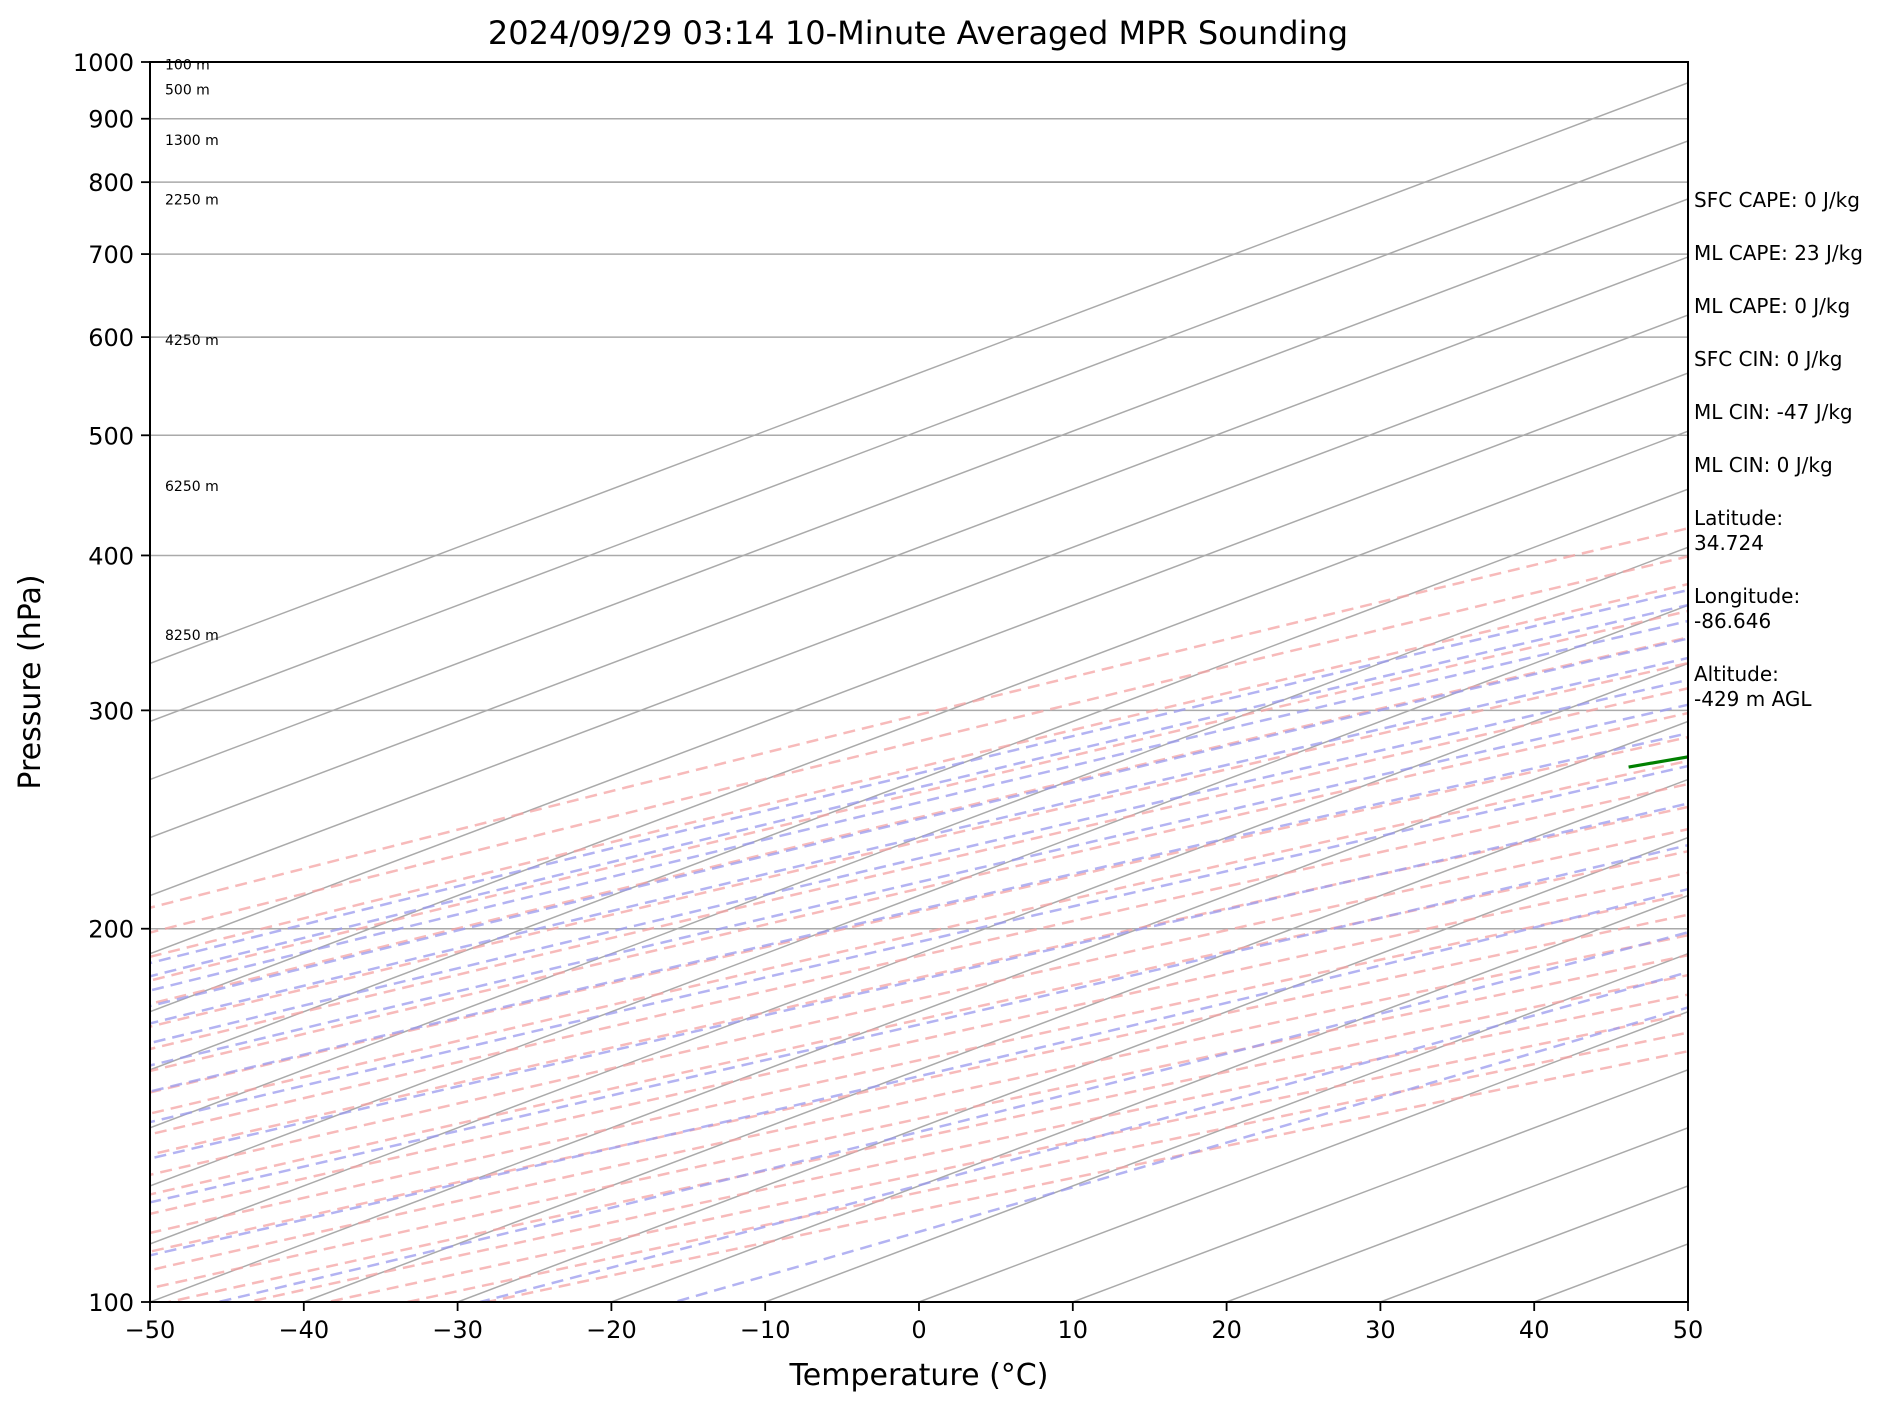 The height and width of the screenshot is (1406, 1896). Describe the element at coordinates (111, 711) in the screenshot. I see `y-tick-label: 300` at that location.